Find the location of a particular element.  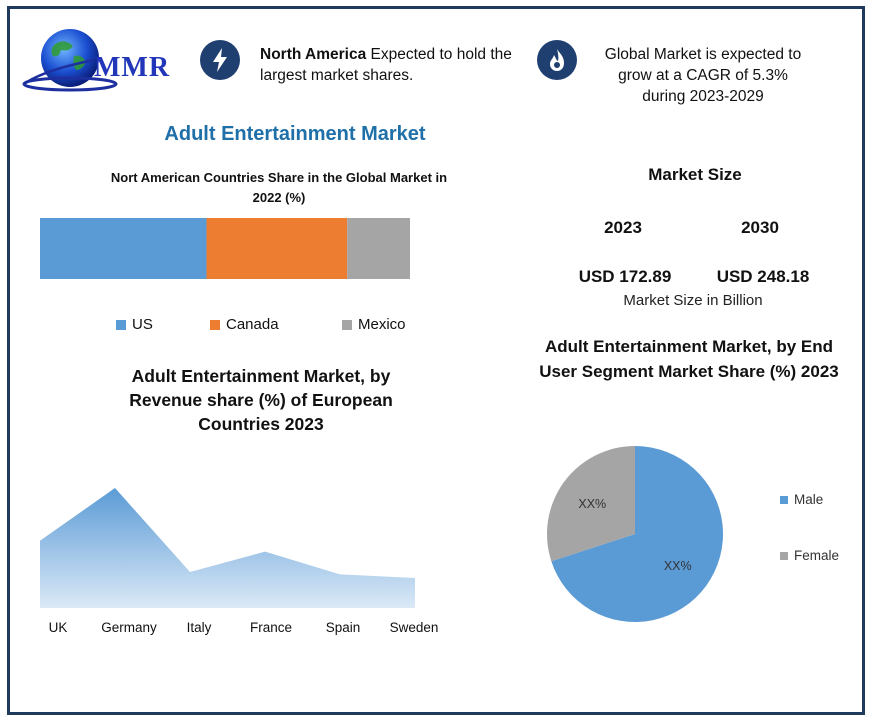

legend-us: US is located at coordinates (134, 324).